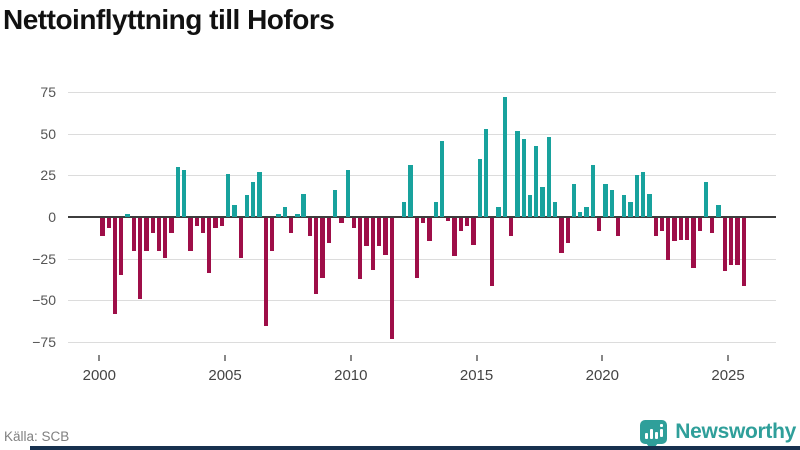  Describe the element at coordinates (225, 375) in the screenshot. I see `x-axis-label: 2005` at that location.